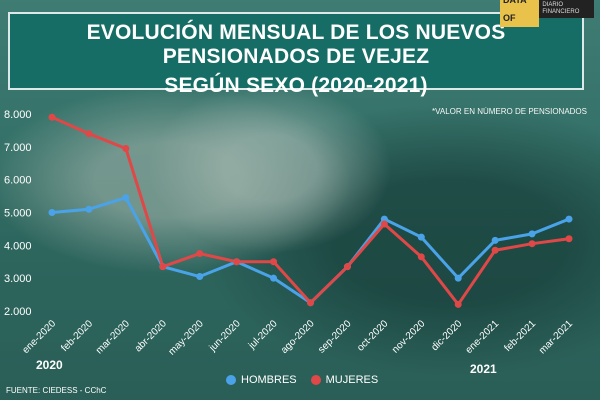 This screenshot has width=600, height=400. Describe the element at coordinates (483, 337) in the screenshot. I see `x-tick-label: ene-2021` at that location.